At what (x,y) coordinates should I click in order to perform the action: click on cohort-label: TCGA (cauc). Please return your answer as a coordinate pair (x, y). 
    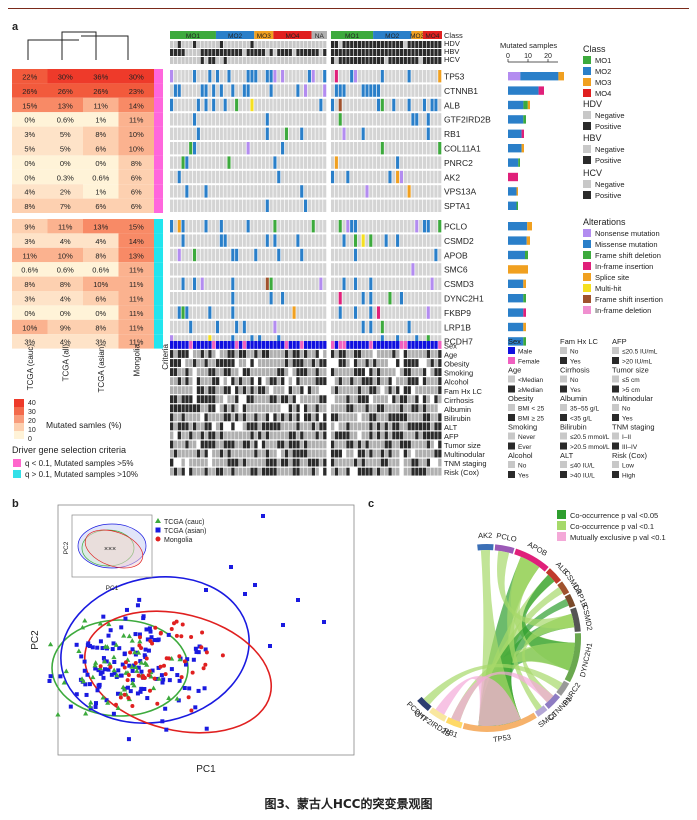
    Looking at the image, I should click on (30, 367).